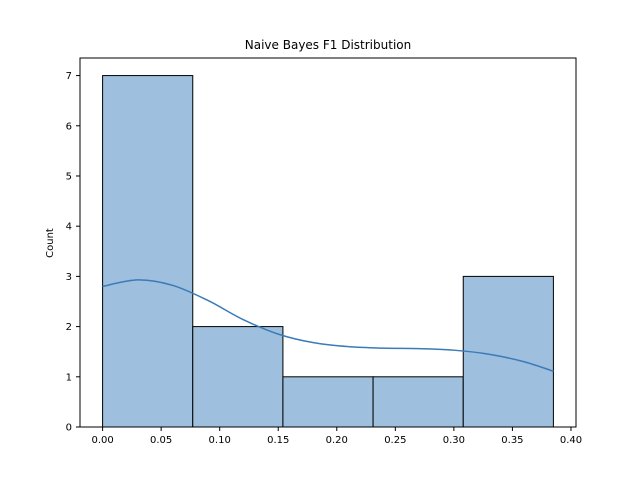 This screenshot has width=640, height=480. Describe the element at coordinates (69, 126) in the screenshot. I see `y-tick-label: 6` at that location.